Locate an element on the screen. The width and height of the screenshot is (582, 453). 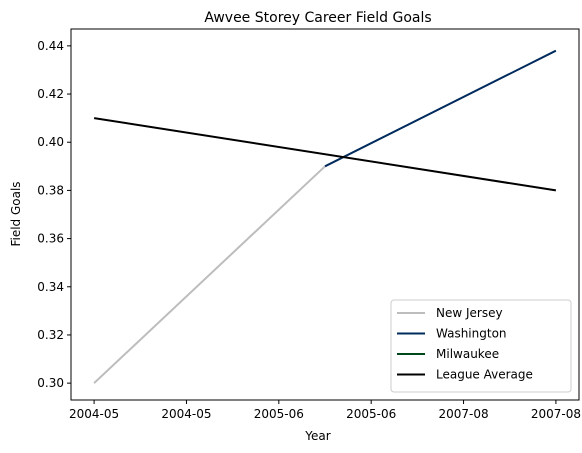
series-line-league-average is located at coordinates (325, 154).